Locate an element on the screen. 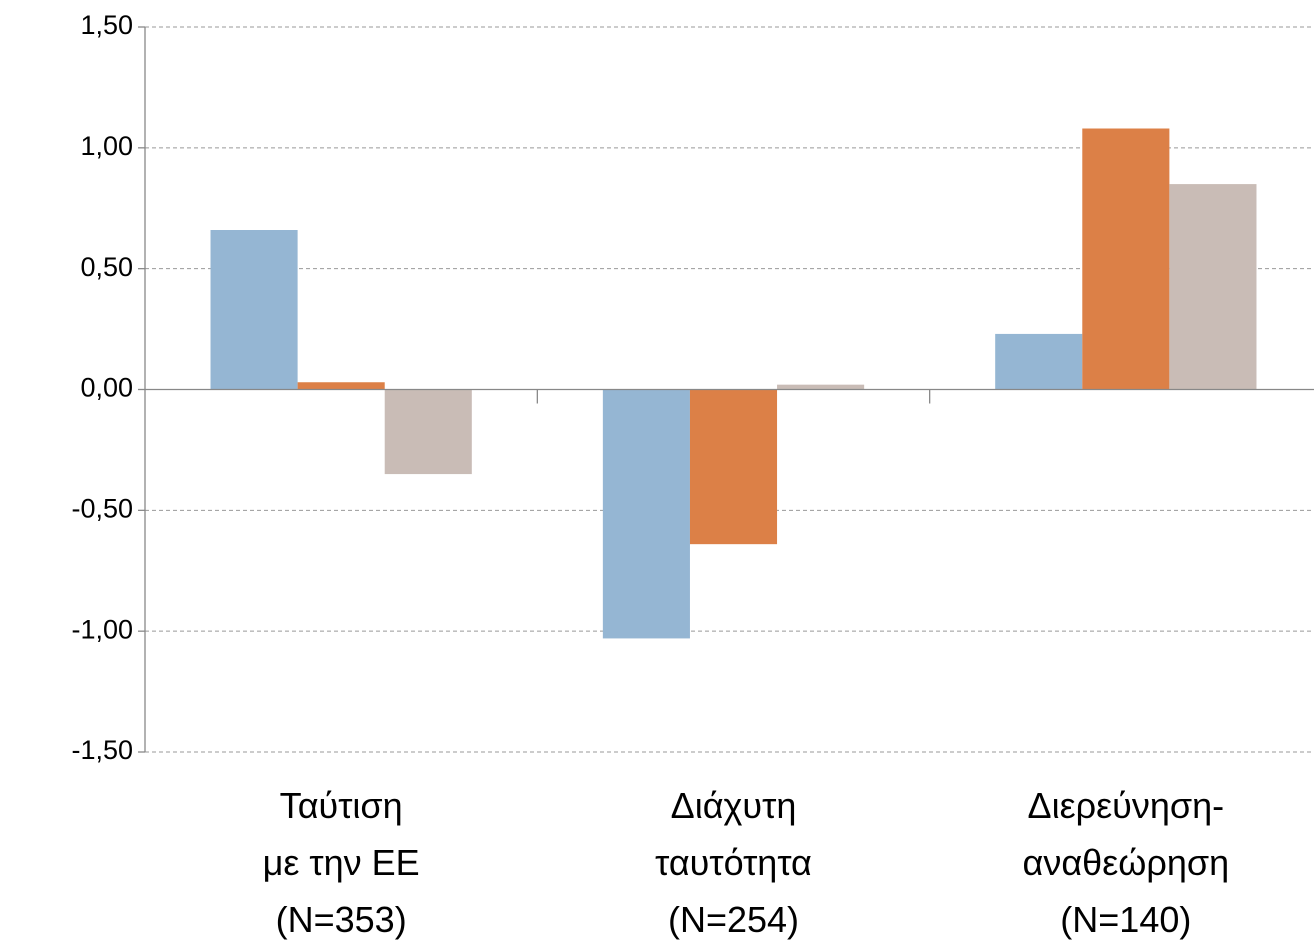 Image resolution: width=1314 pixels, height=944 pixels. x-tick-label: Διάχυτη ταυτότητα (N=254) is located at coordinates (733, 862).